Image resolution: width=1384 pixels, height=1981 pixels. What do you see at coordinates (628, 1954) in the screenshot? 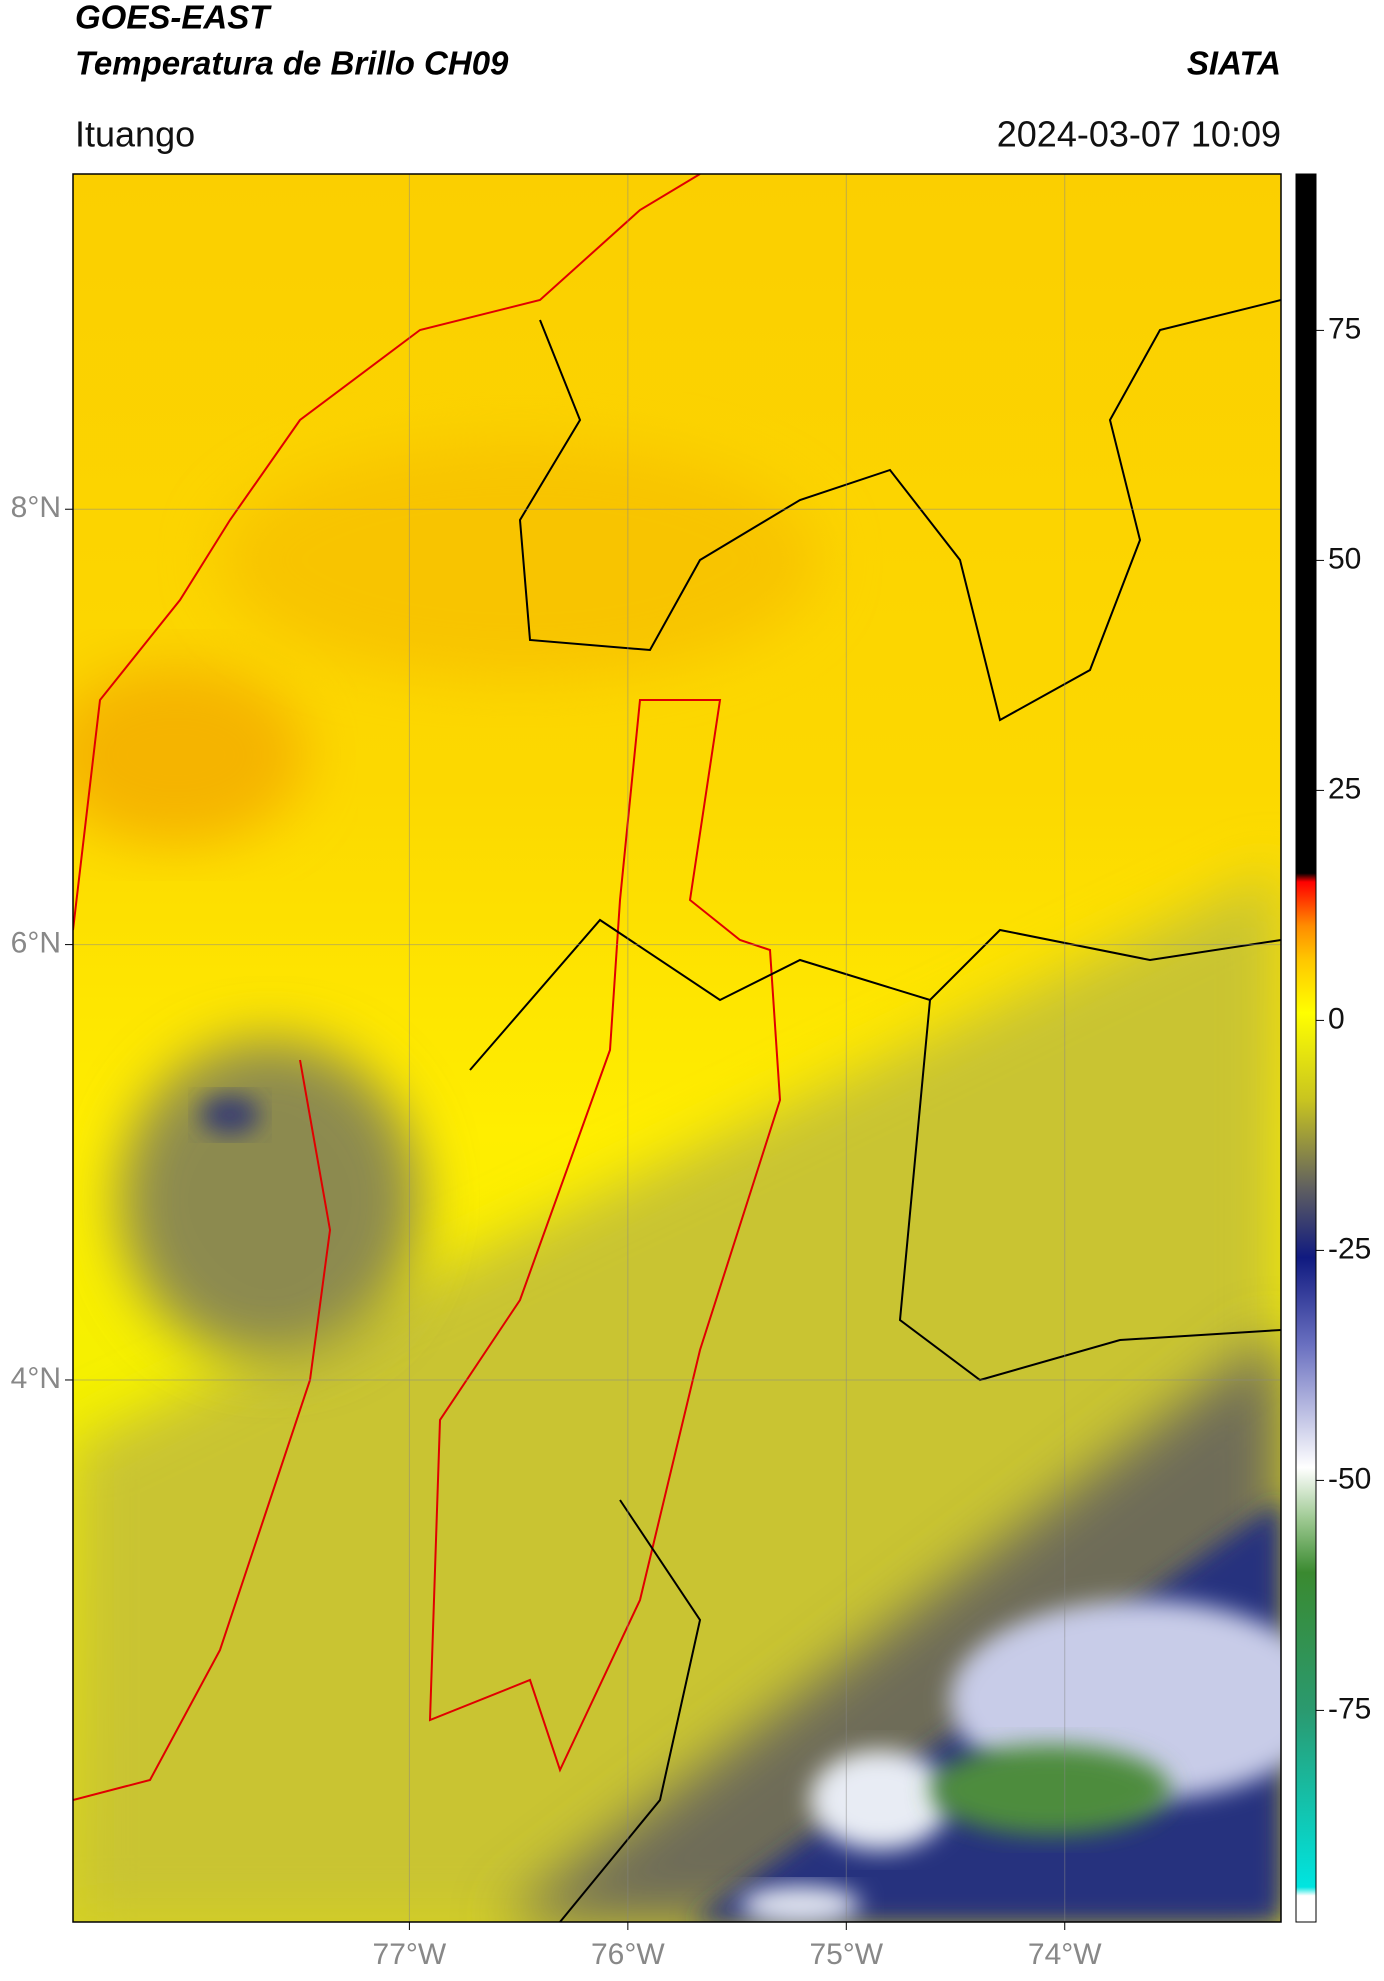
I see `lon-label: 76°W` at bounding box center [628, 1954].